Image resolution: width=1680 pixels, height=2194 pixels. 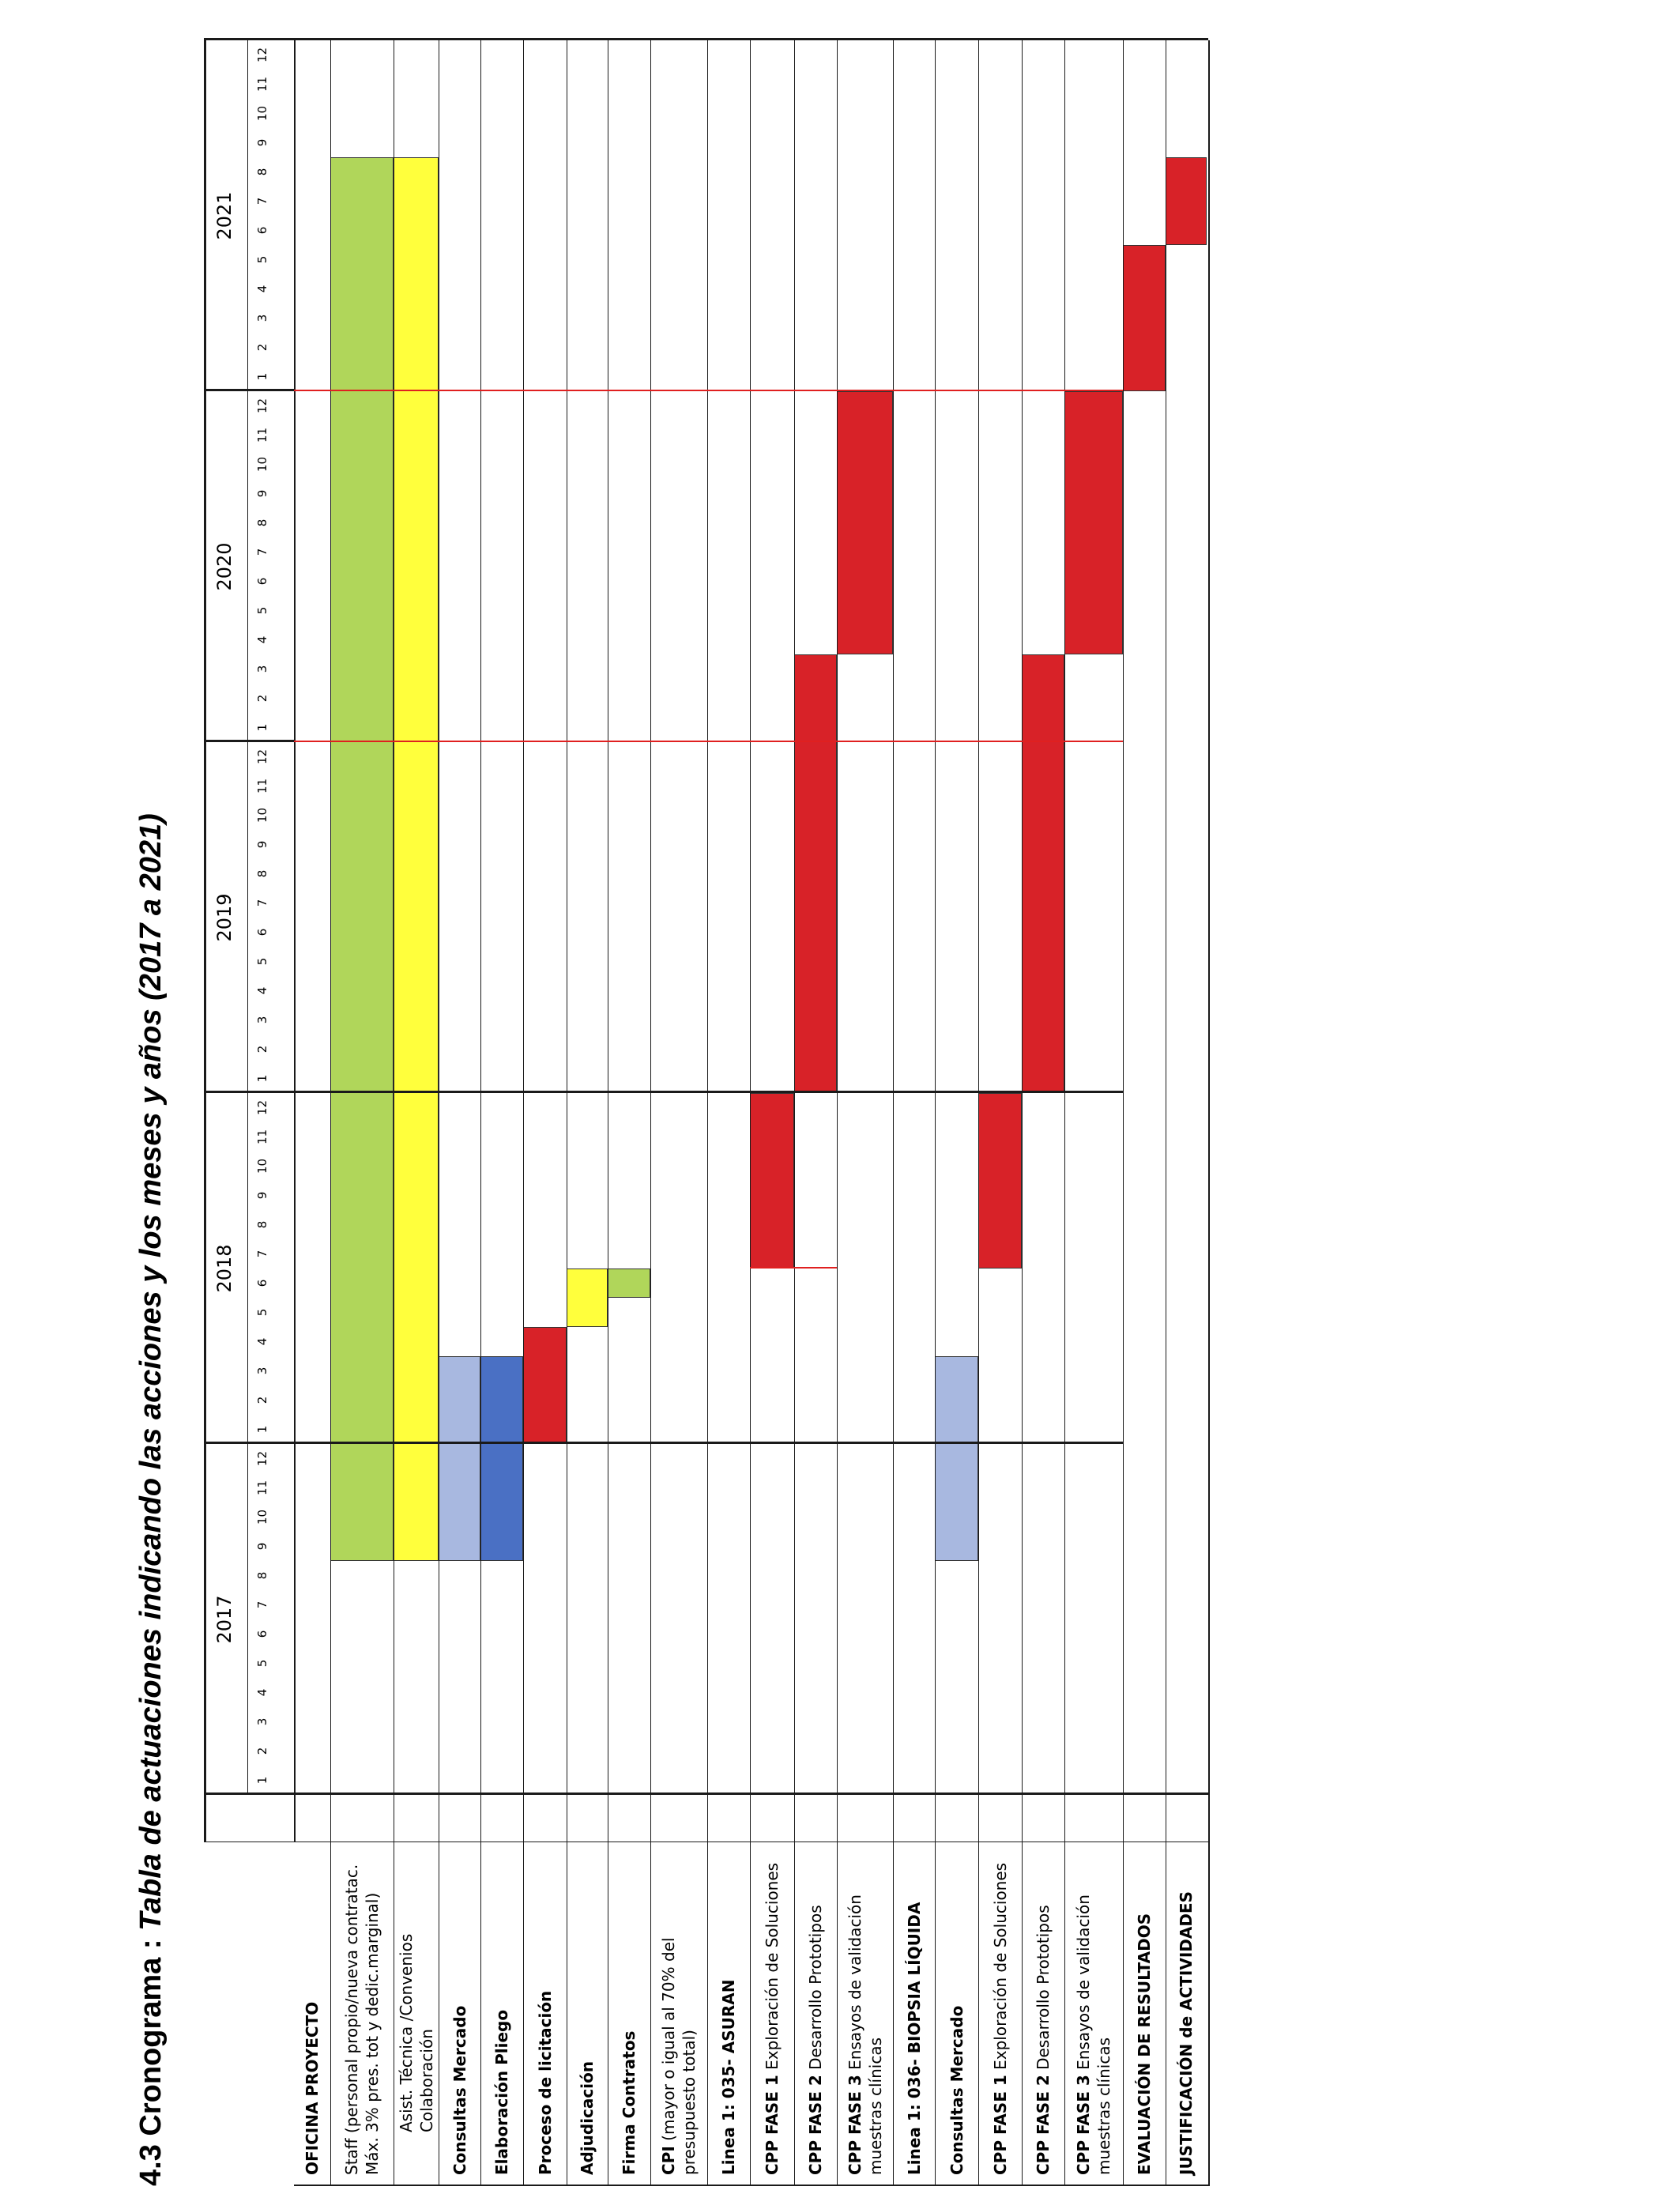 I want to click on phase-divider-red-line, so click(x=793, y=1268).